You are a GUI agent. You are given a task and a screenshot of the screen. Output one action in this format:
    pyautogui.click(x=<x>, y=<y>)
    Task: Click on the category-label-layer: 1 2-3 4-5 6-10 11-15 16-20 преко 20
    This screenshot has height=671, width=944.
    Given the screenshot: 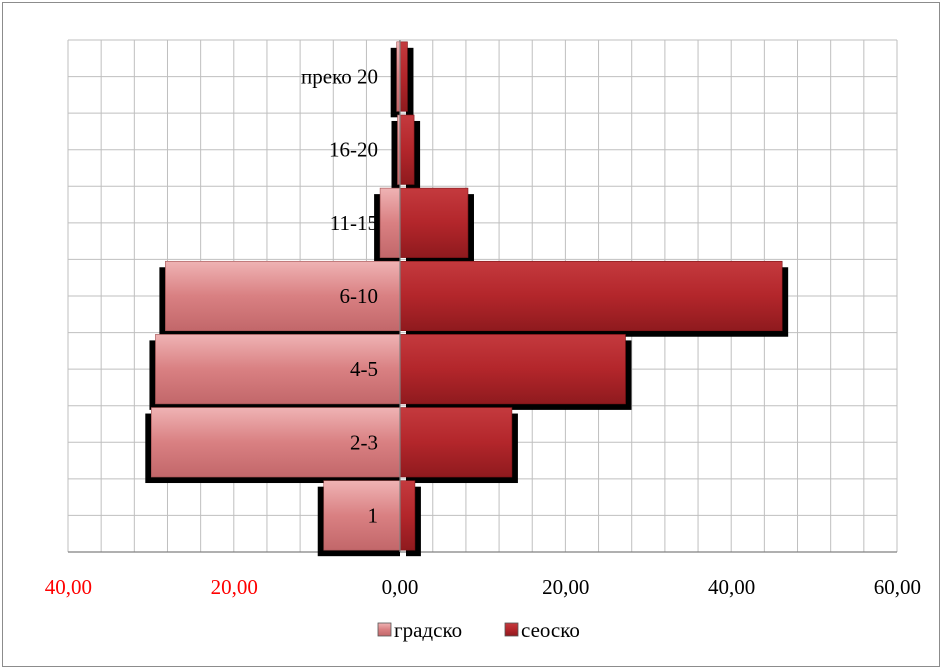 What is the action you would take?
    pyautogui.click(x=339, y=296)
    